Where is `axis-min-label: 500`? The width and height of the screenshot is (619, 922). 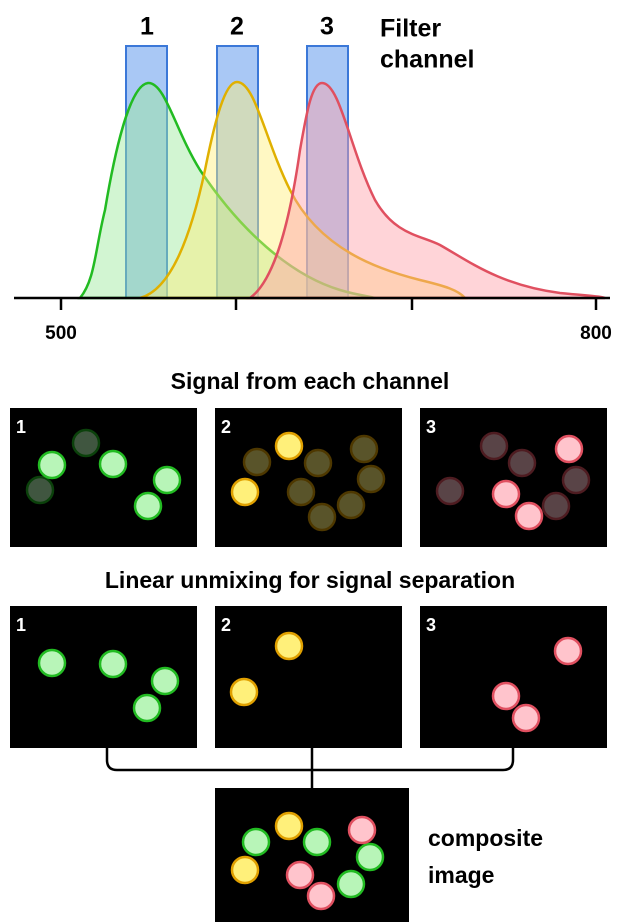
axis-min-label: 500 is located at coordinates (61, 333).